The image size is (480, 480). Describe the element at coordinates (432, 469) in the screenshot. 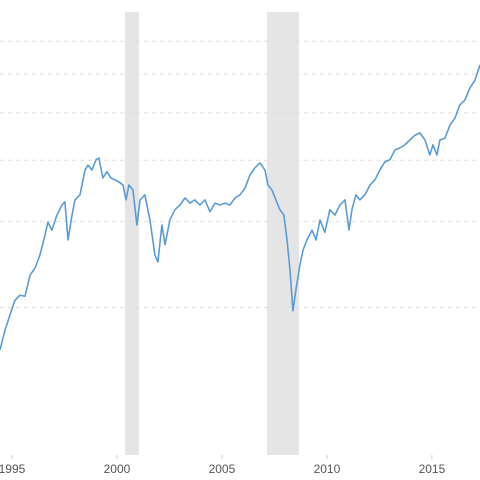

I see `x-tick-label: 2015` at that location.